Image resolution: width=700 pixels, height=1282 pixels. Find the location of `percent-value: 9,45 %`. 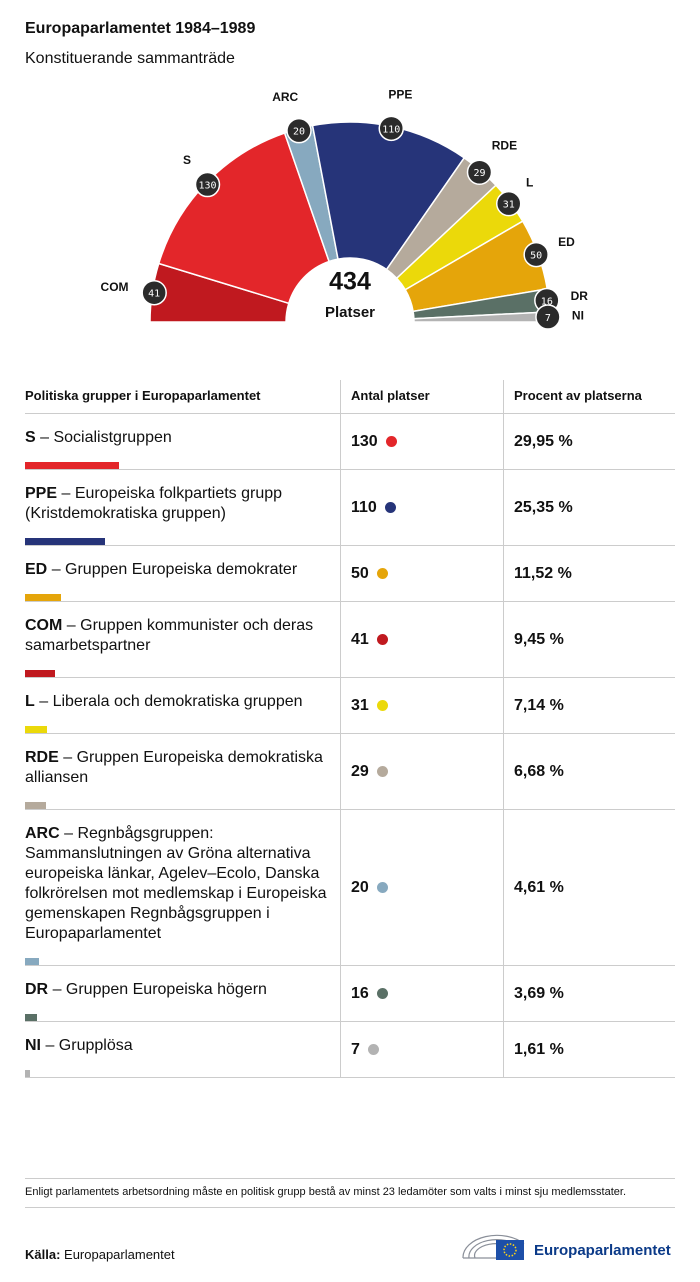

percent-value: 9,45 % is located at coordinates (539, 639).